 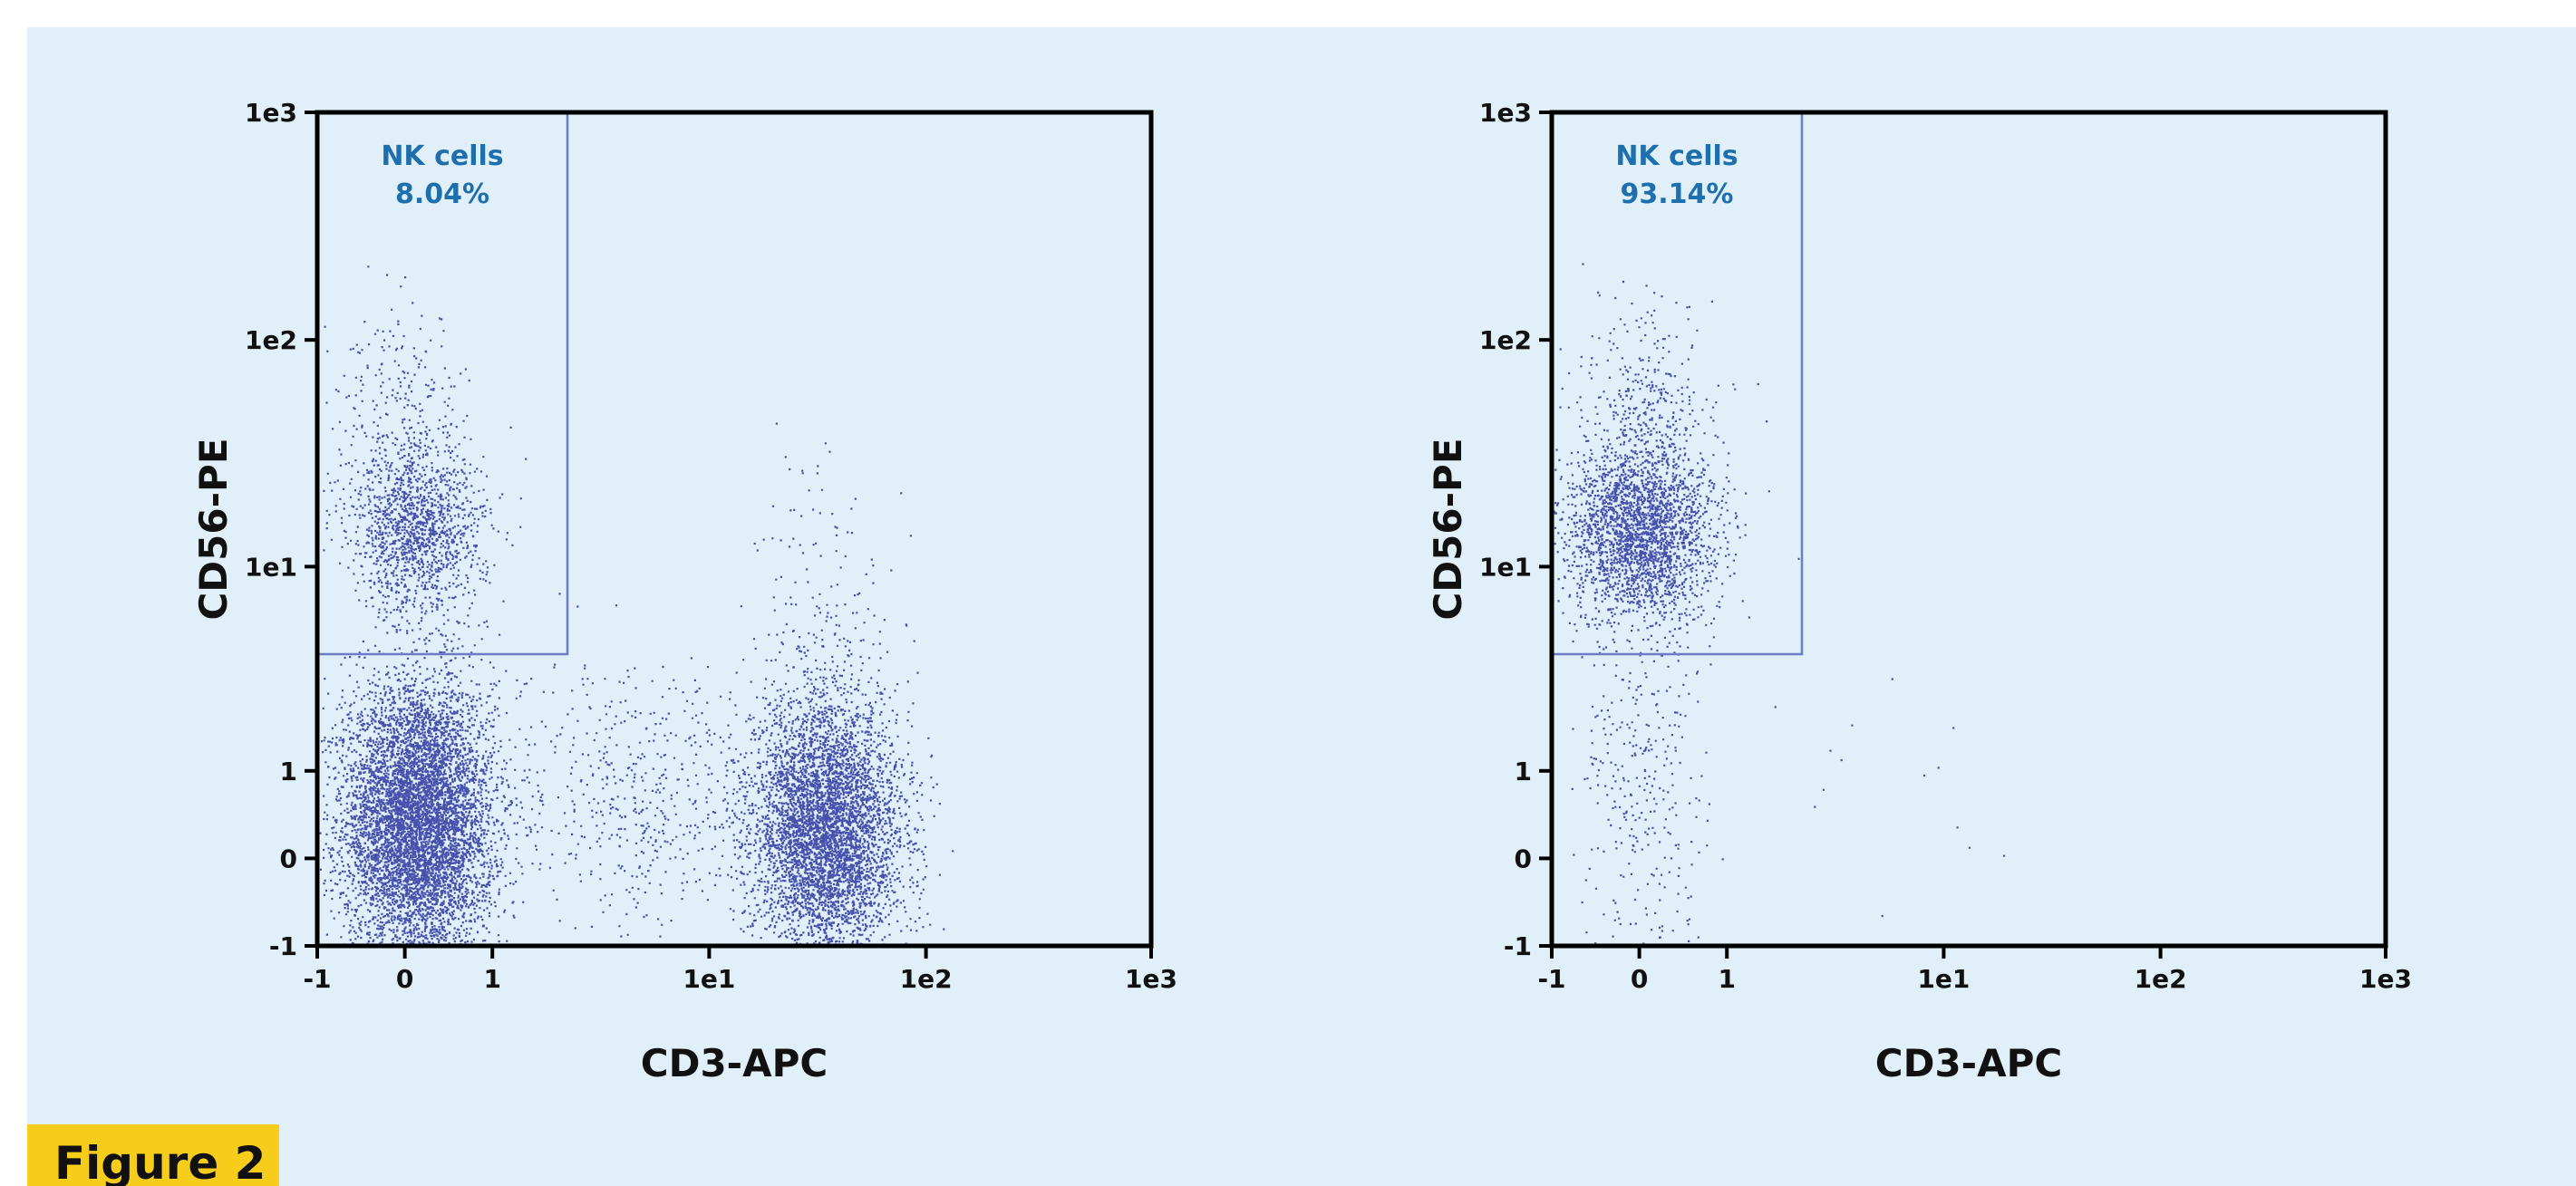 I want to click on figure-label-badge: Figure 2, so click(x=153, y=1155).